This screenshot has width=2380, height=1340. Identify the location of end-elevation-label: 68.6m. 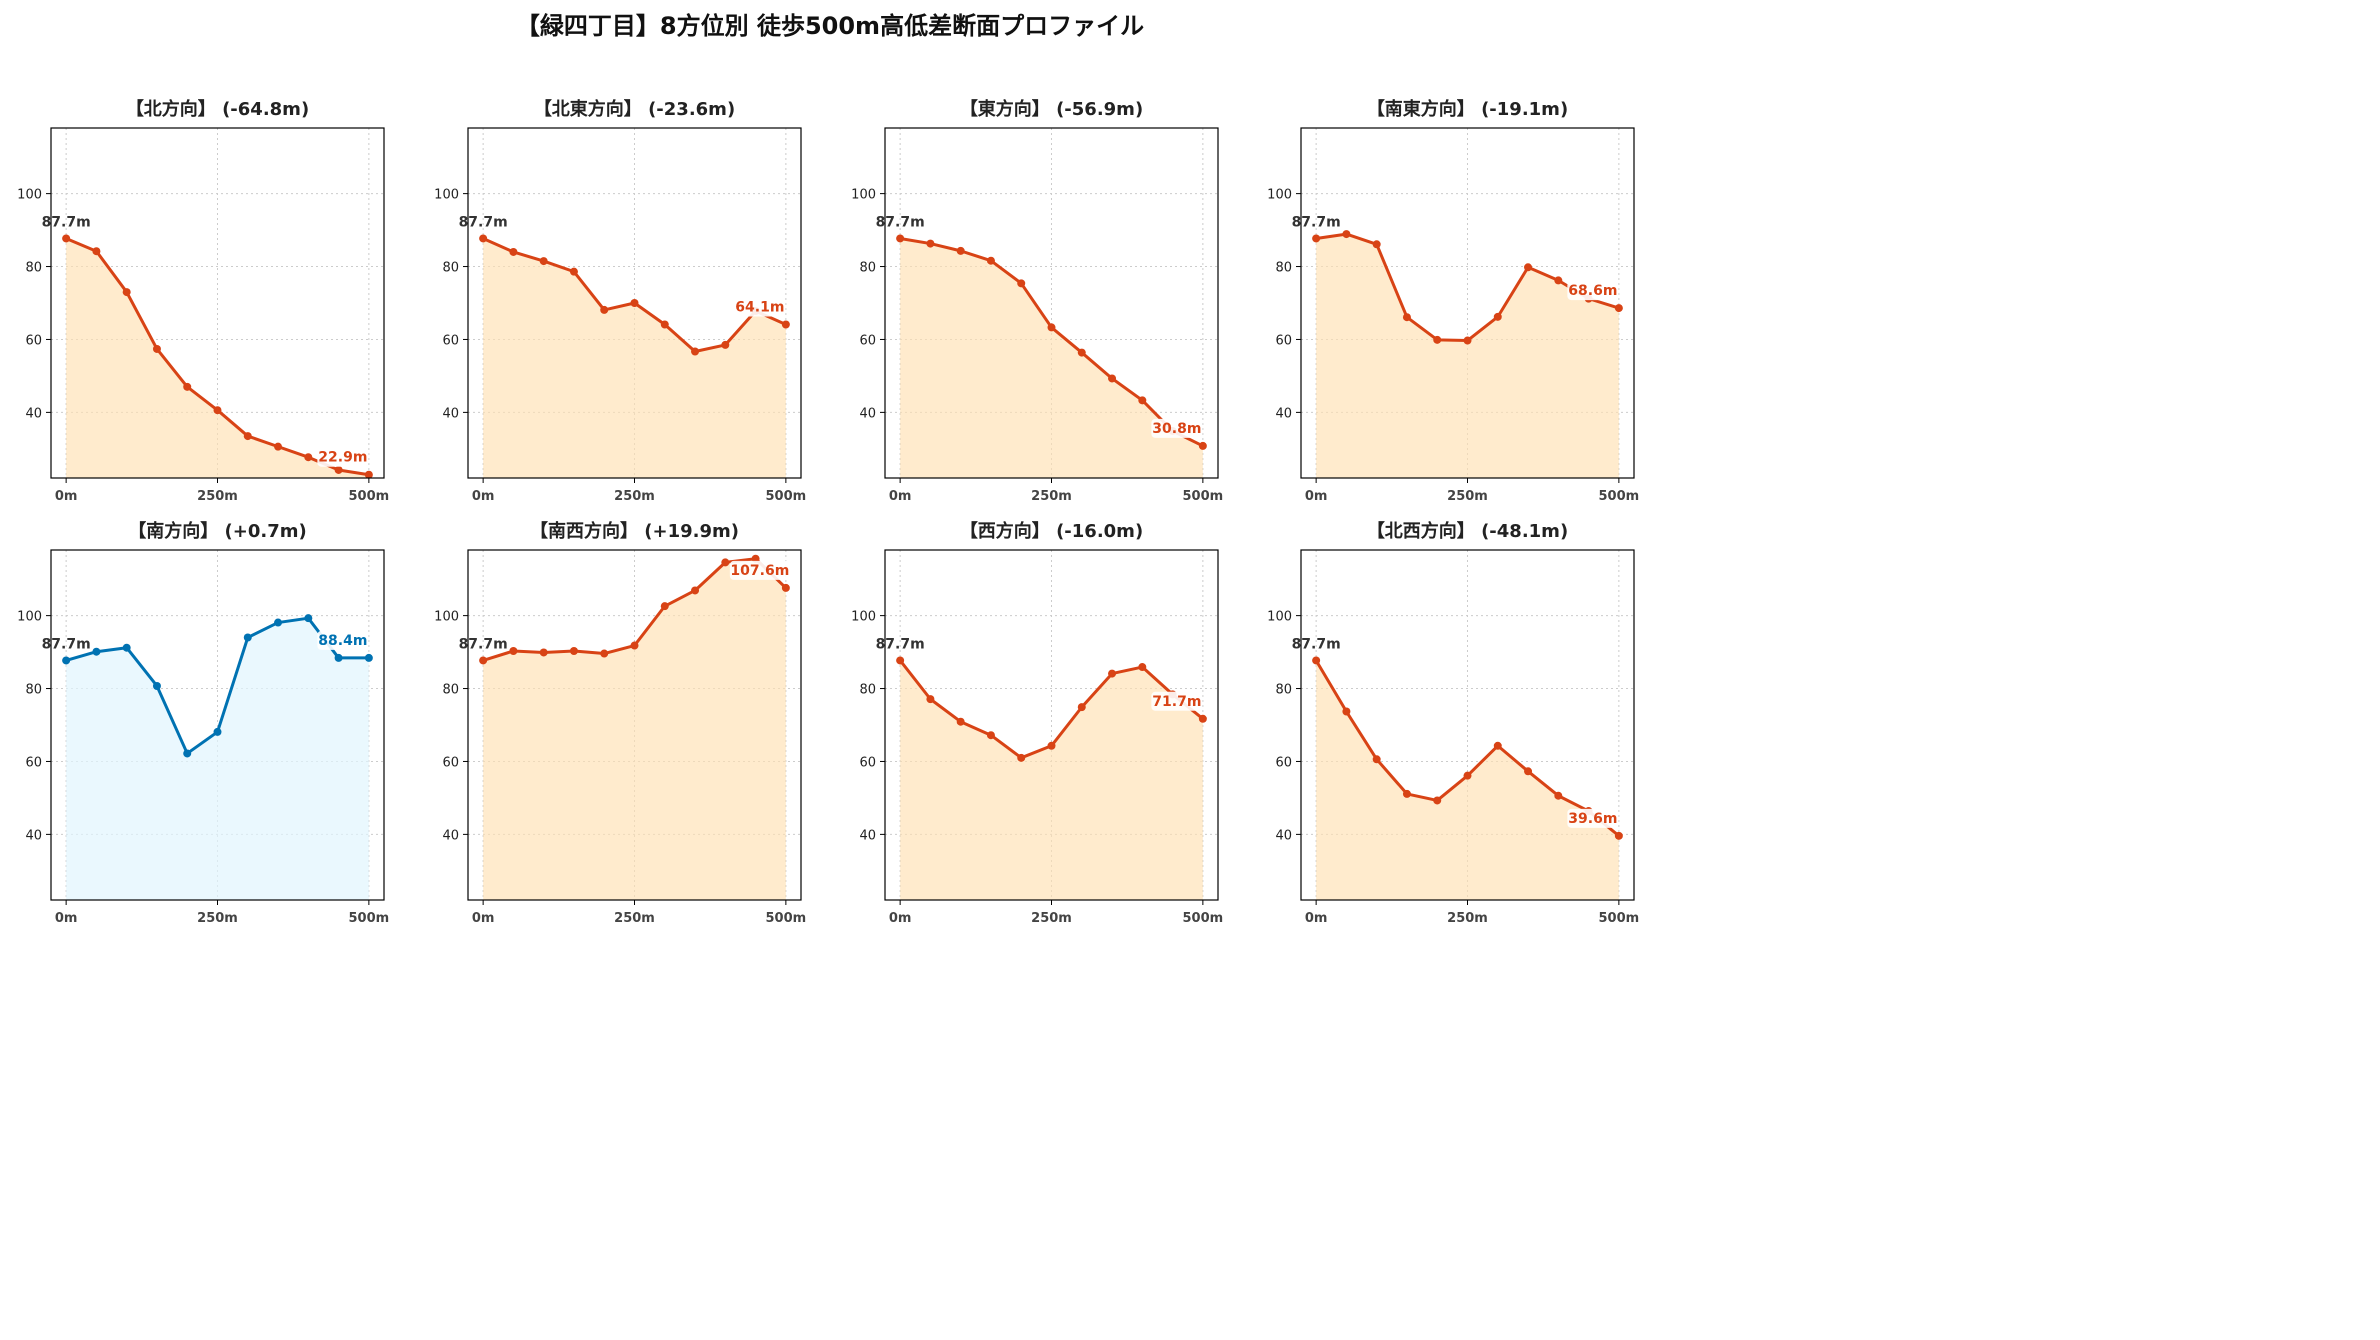
(1592, 291).